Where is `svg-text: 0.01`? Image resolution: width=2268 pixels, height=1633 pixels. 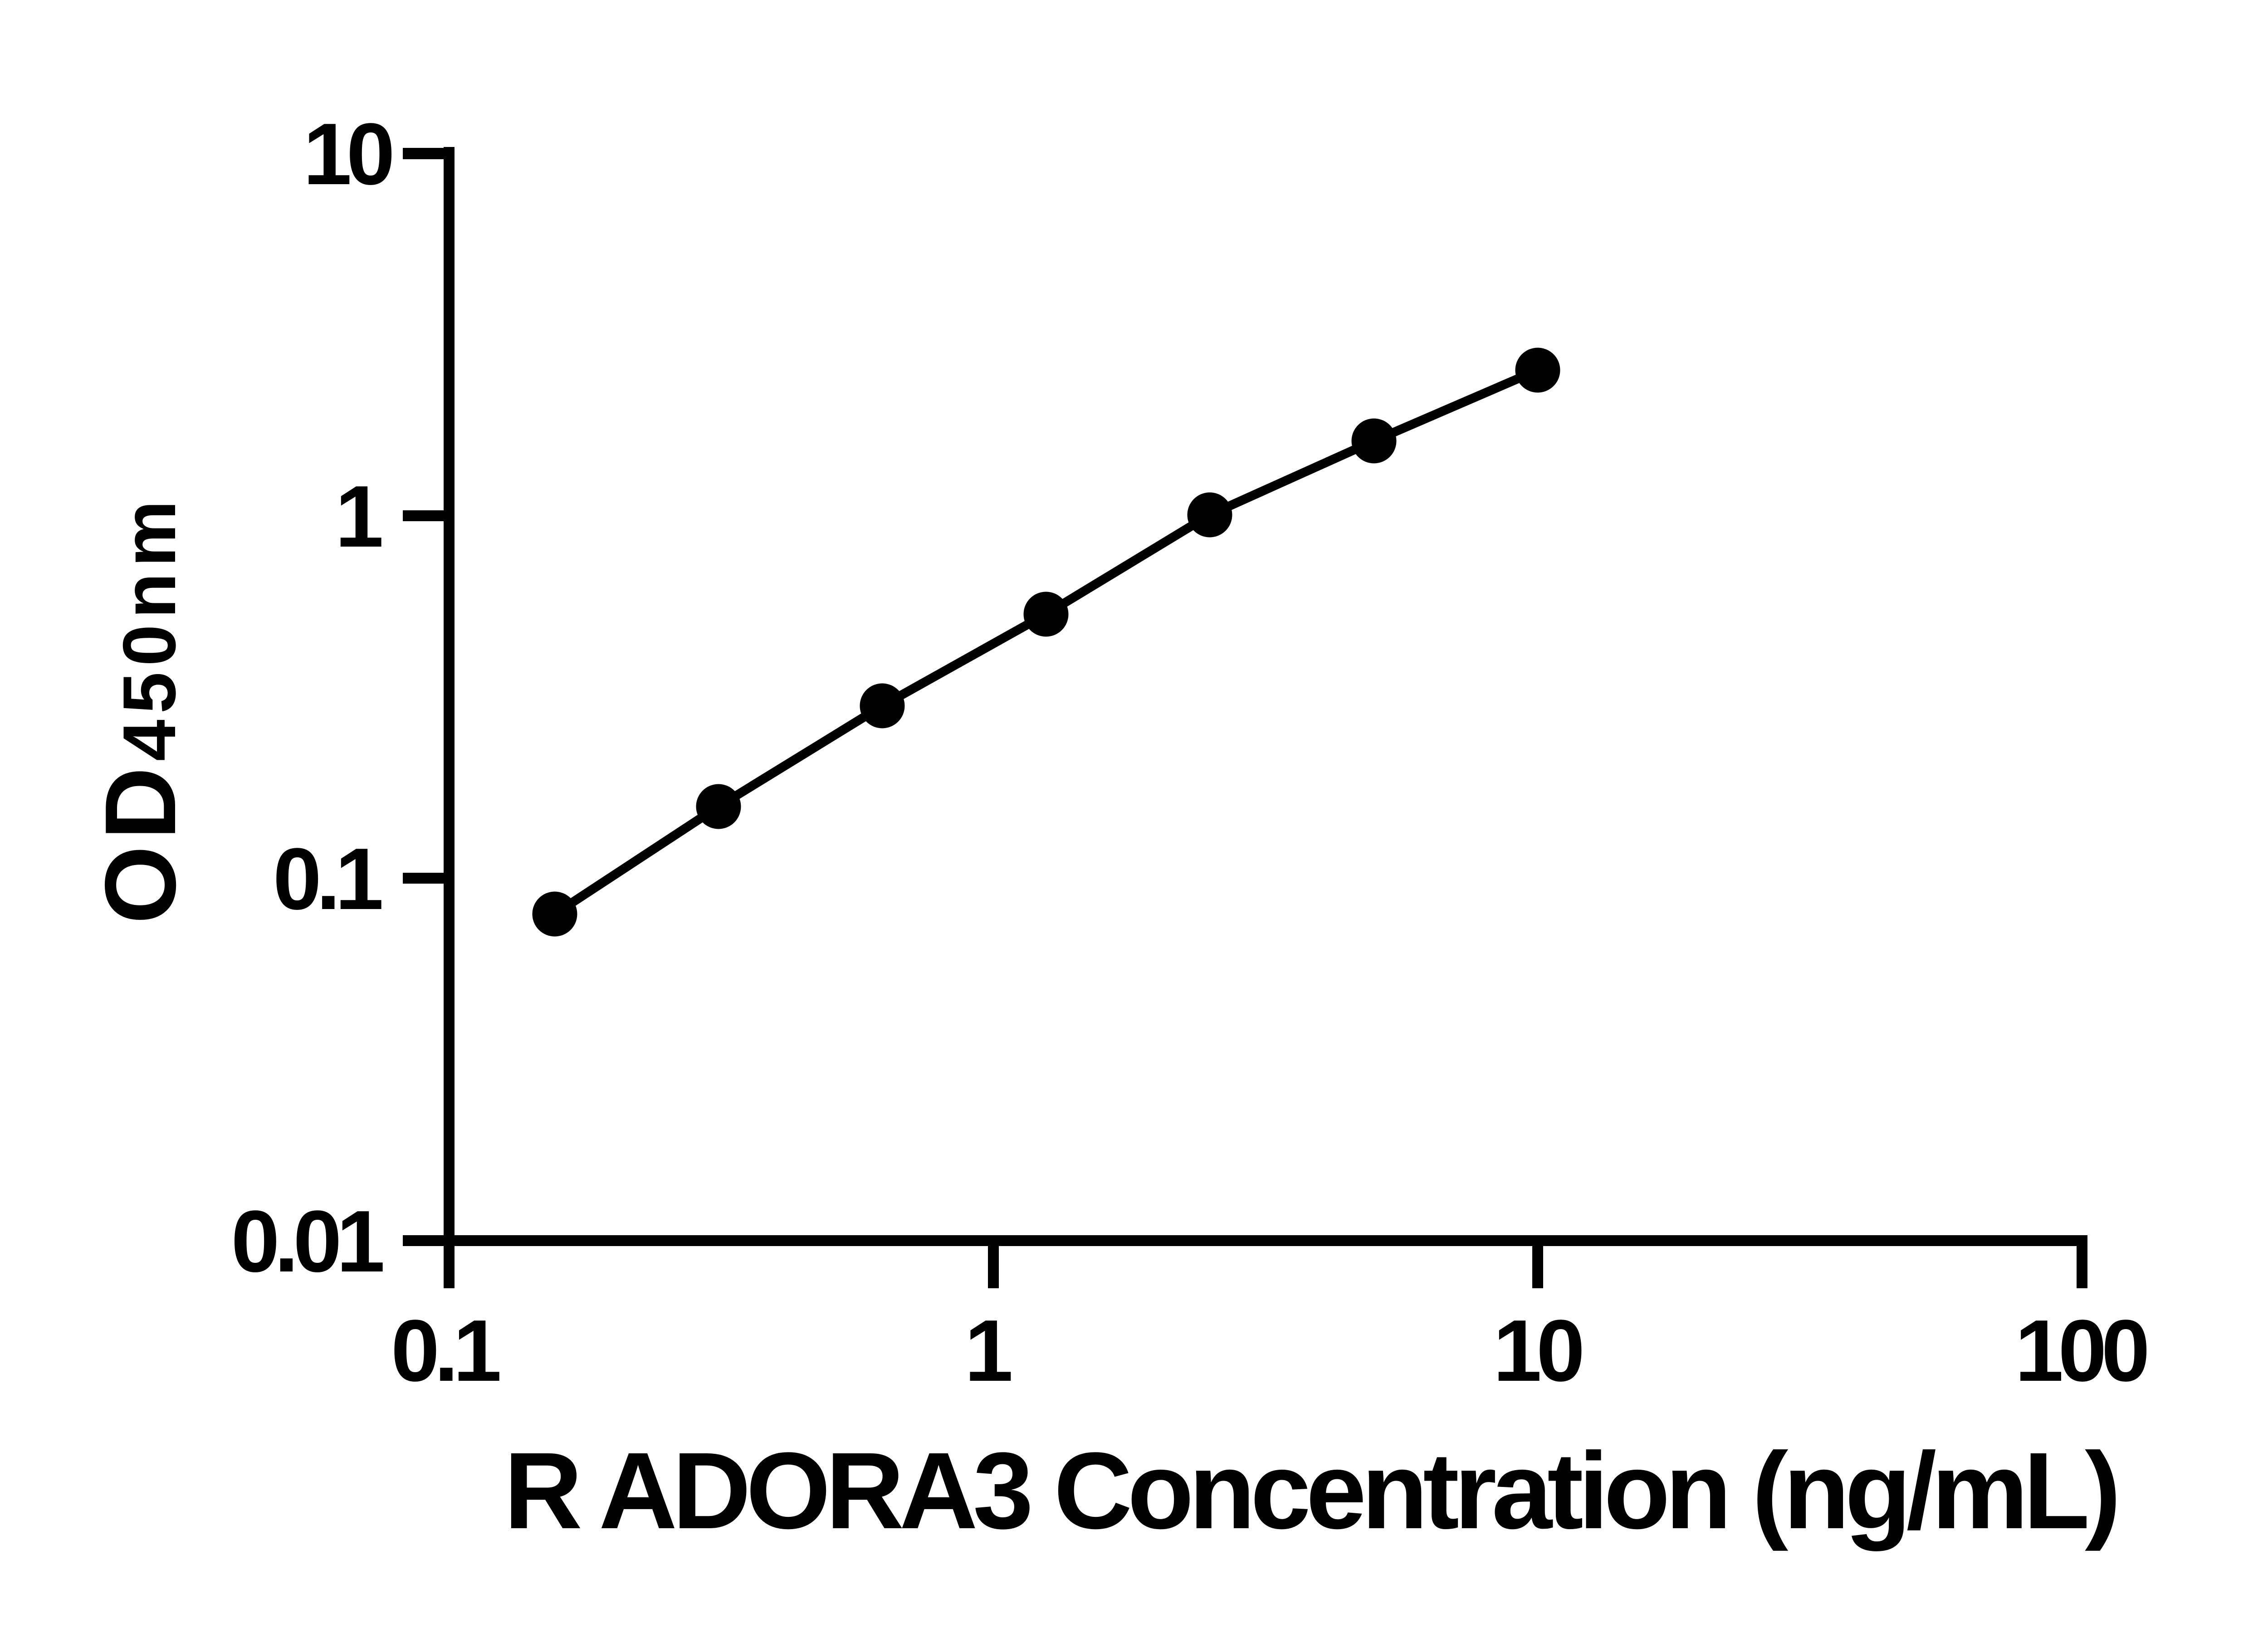 svg-text: 0.01 is located at coordinates (306, 1241).